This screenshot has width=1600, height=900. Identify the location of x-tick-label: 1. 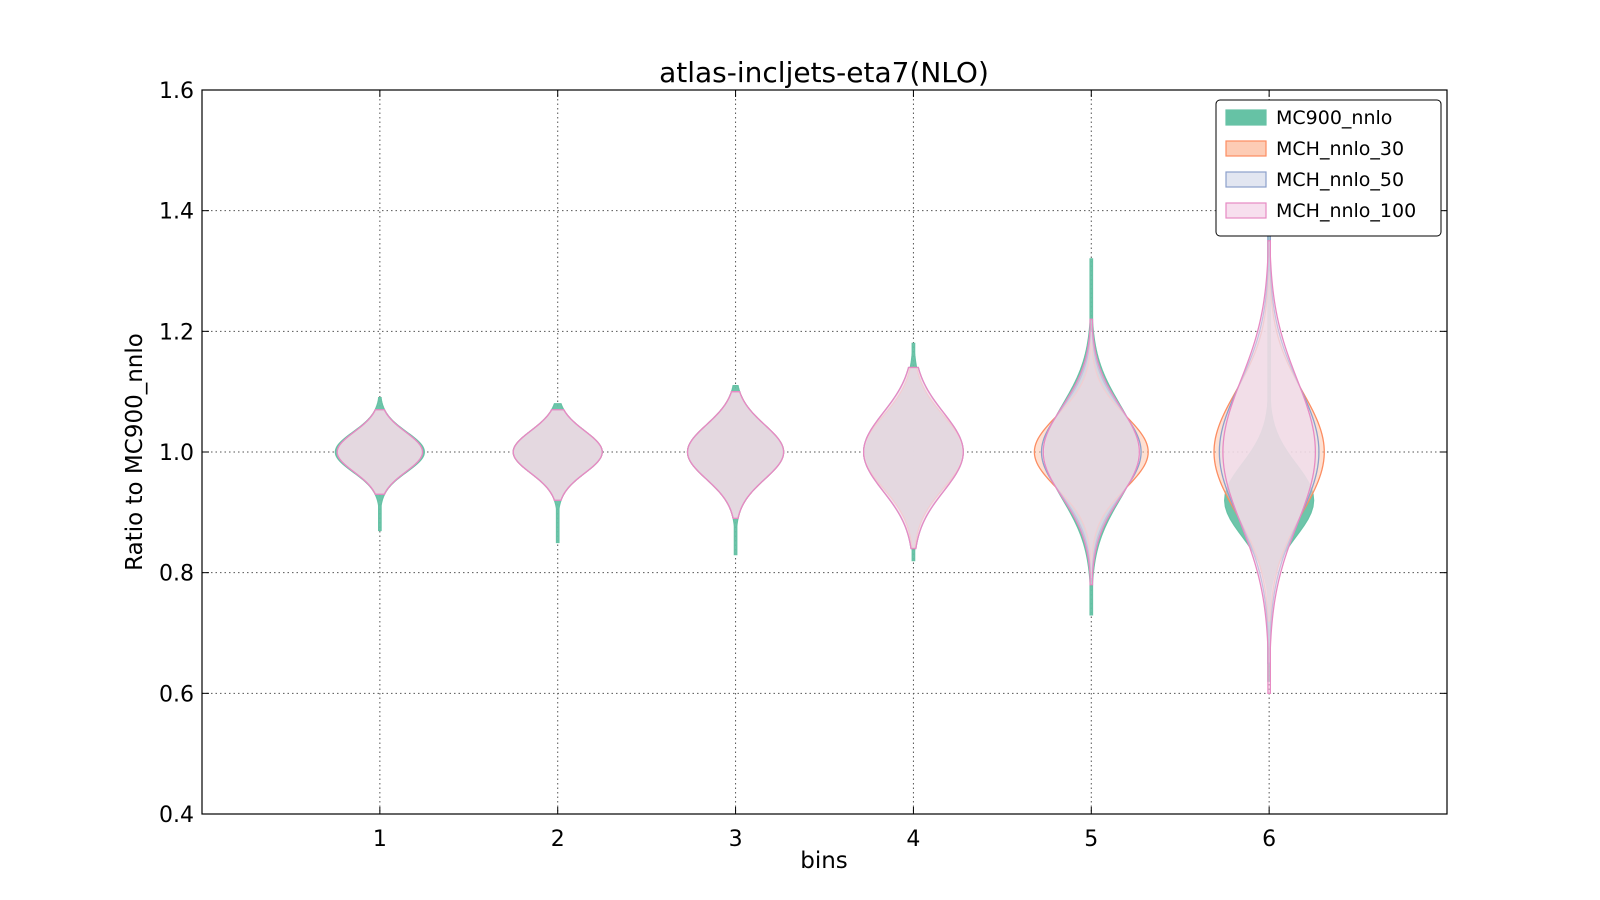
(380, 839).